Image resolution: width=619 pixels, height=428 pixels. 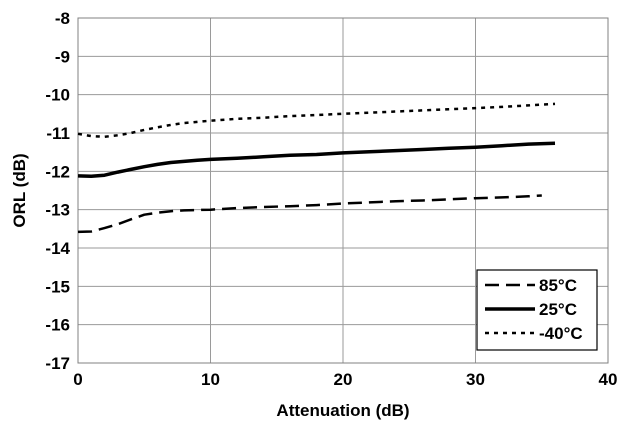 I want to click on x-tick-label: 10, so click(x=210, y=379).